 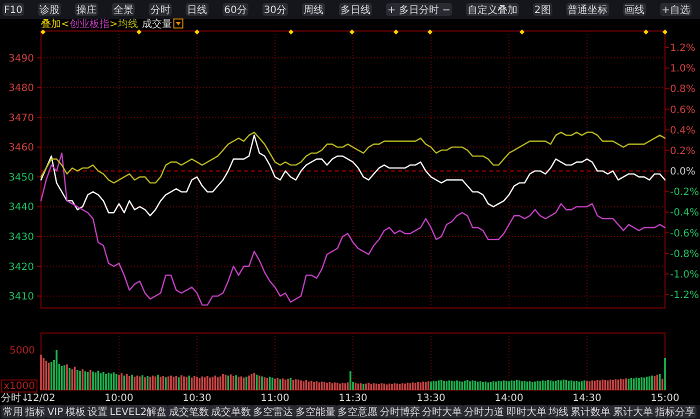 I want to click on y2-tick-label: 0.6%, so click(x=683, y=110).